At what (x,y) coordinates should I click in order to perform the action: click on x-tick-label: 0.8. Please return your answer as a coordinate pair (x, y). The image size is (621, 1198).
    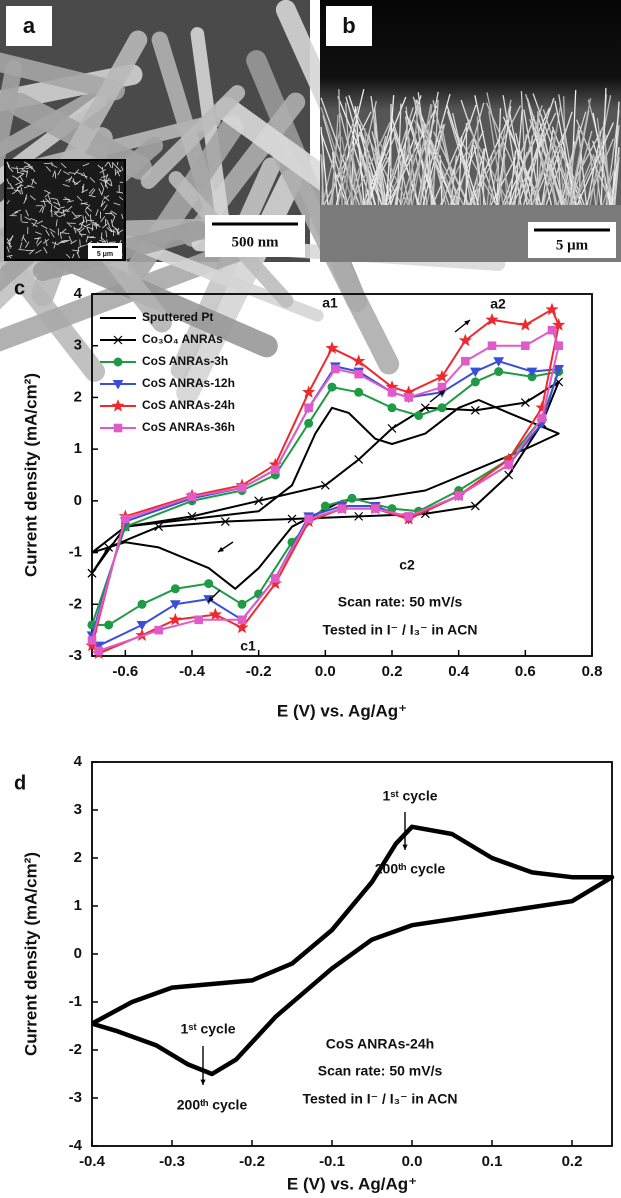
    Looking at the image, I should click on (592, 671).